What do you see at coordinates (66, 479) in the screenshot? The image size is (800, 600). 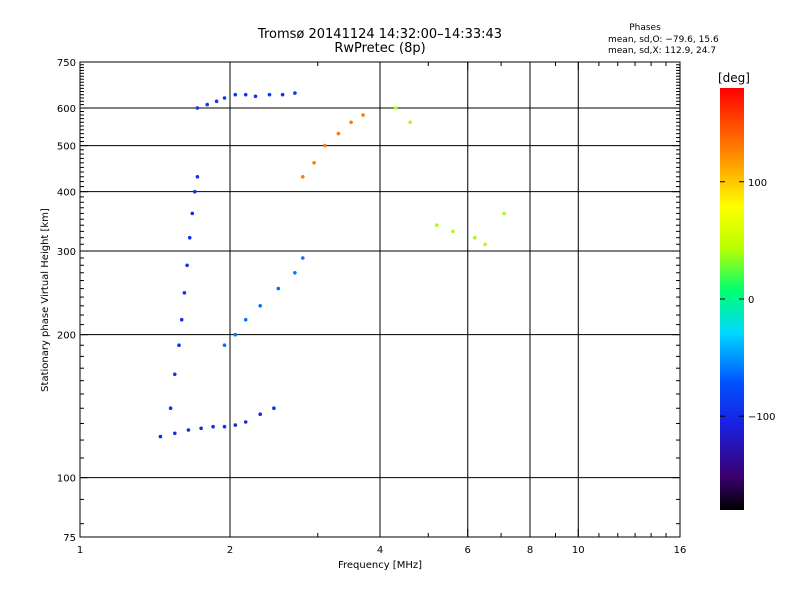 I see `y-tick-label: 100` at bounding box center [66, 479].